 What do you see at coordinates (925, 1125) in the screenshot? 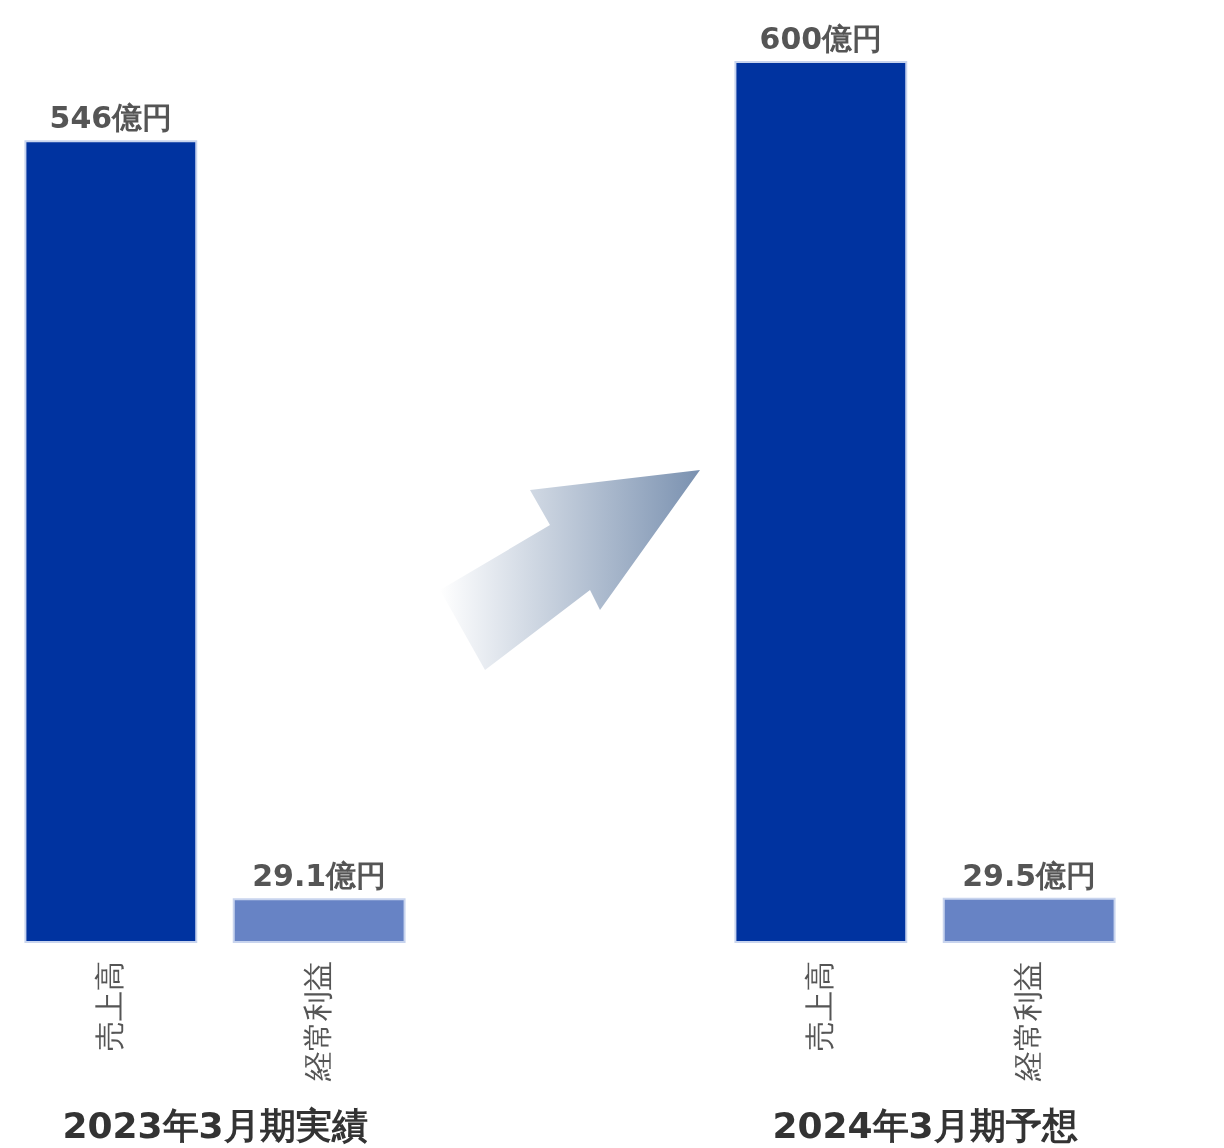
I see `text: 2024年3月期予想` at bounding box center [925, 1125].